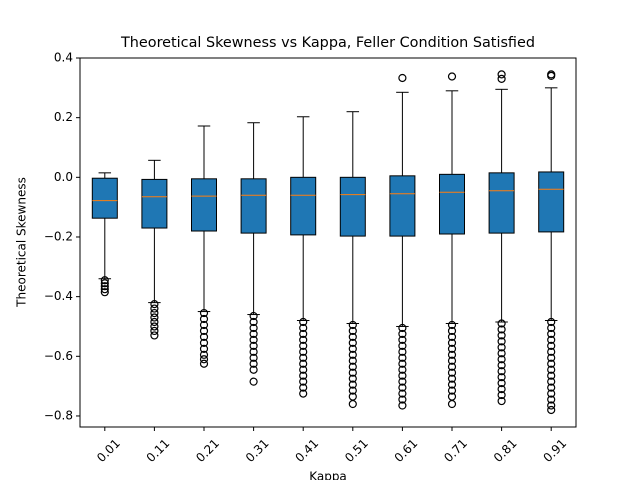 This screenshot has height=480, width=640. What do you see at coordinates (63, 58) in the screenshot?
I see `y-tick-label: 0.4` at bounding box center [63, 58].